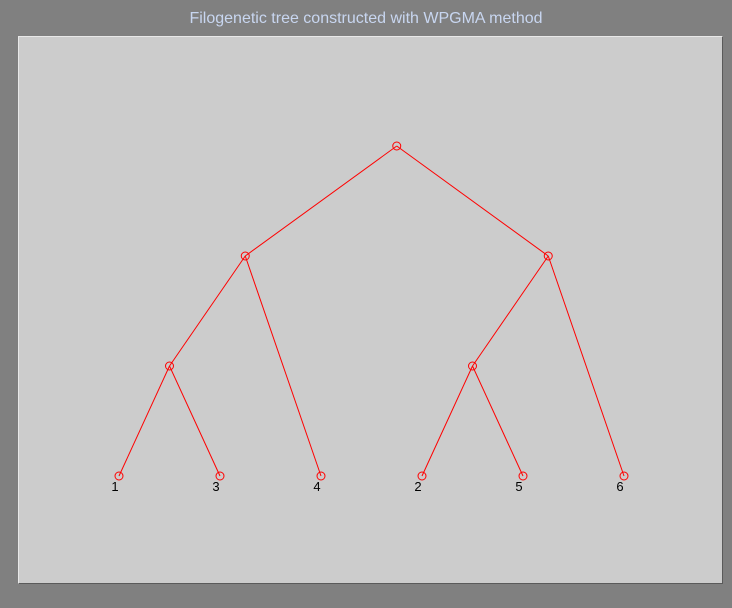  I want to click on leaf-label-1: 1, so click(114, 486).